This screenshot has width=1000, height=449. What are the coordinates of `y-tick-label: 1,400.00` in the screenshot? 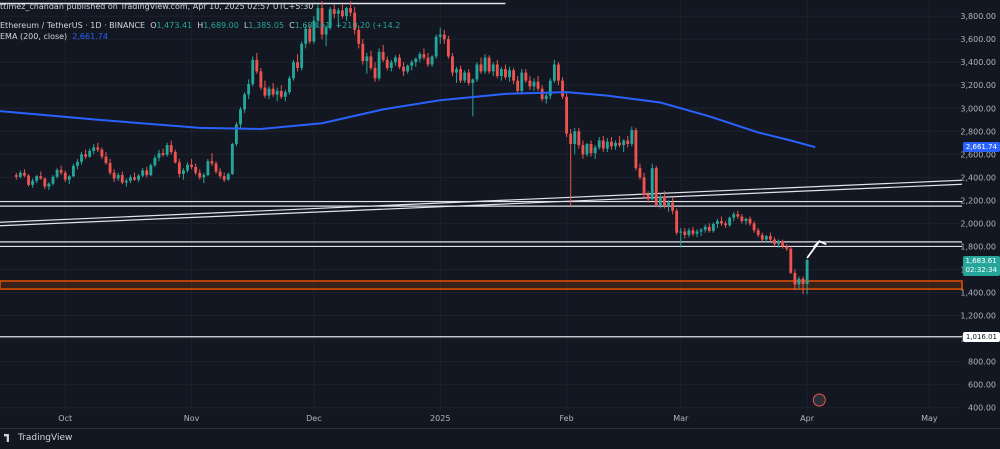 It's located at (978, 293).